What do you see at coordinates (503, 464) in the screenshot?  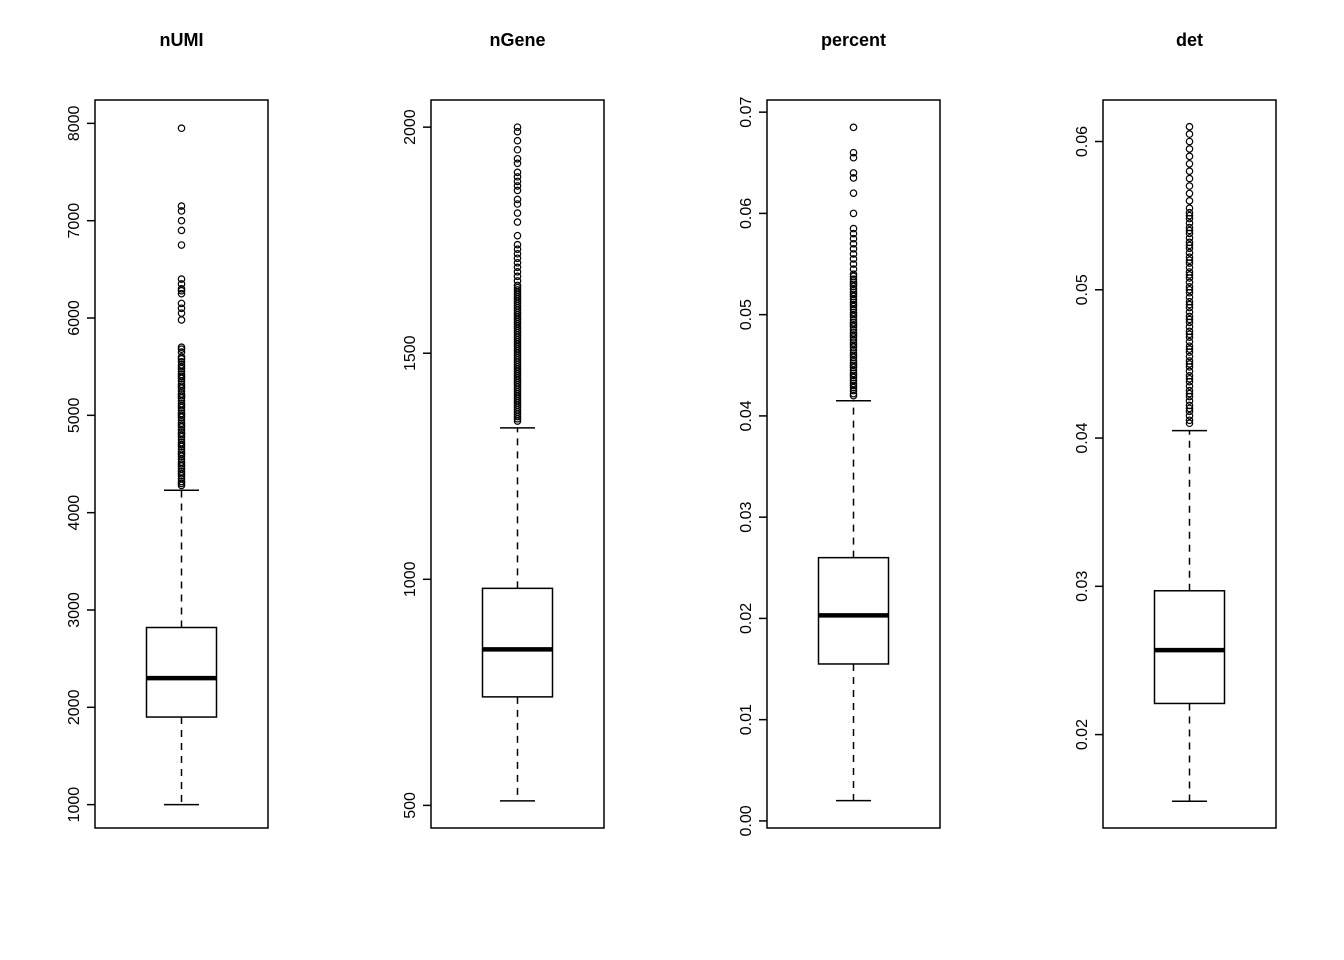 I see `boxplot-canvas: 500 1000 1500 2000` at bounding box center [503, 464].